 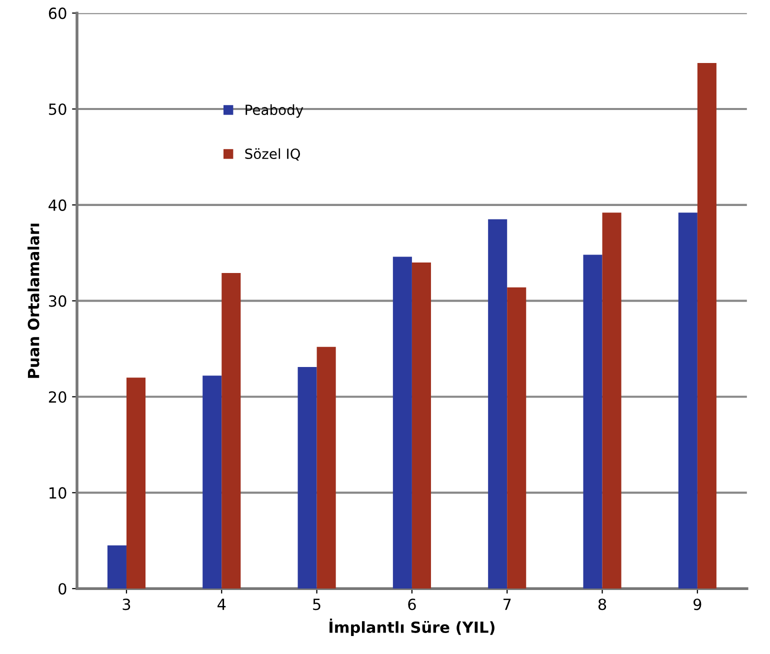 What do you see at coordinates (412, 627) in the screenshot?
I see `x-axis-title: İmplantlı Süre (YIL)` at bounding box center [412, 627].